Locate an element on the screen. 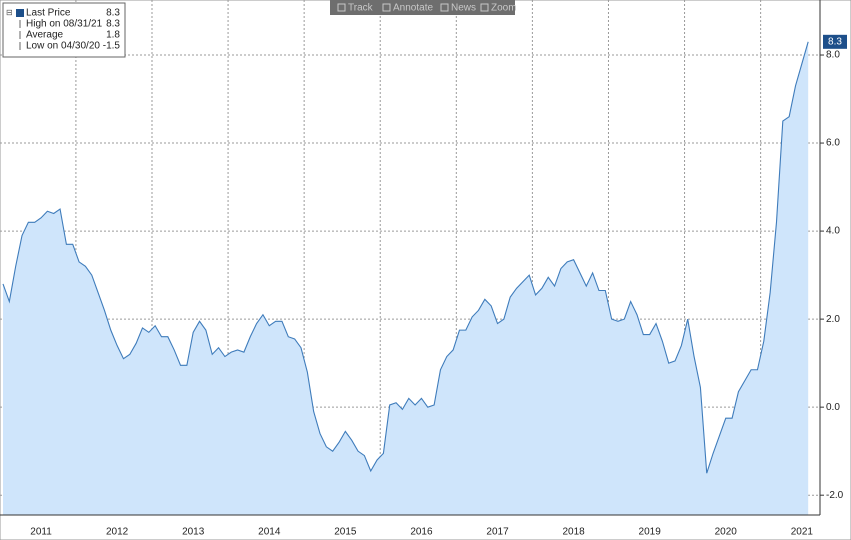 The width and height of the screenshot is (851, 540). y-tick-label: 2.0 is located at coordinates (833, 319).